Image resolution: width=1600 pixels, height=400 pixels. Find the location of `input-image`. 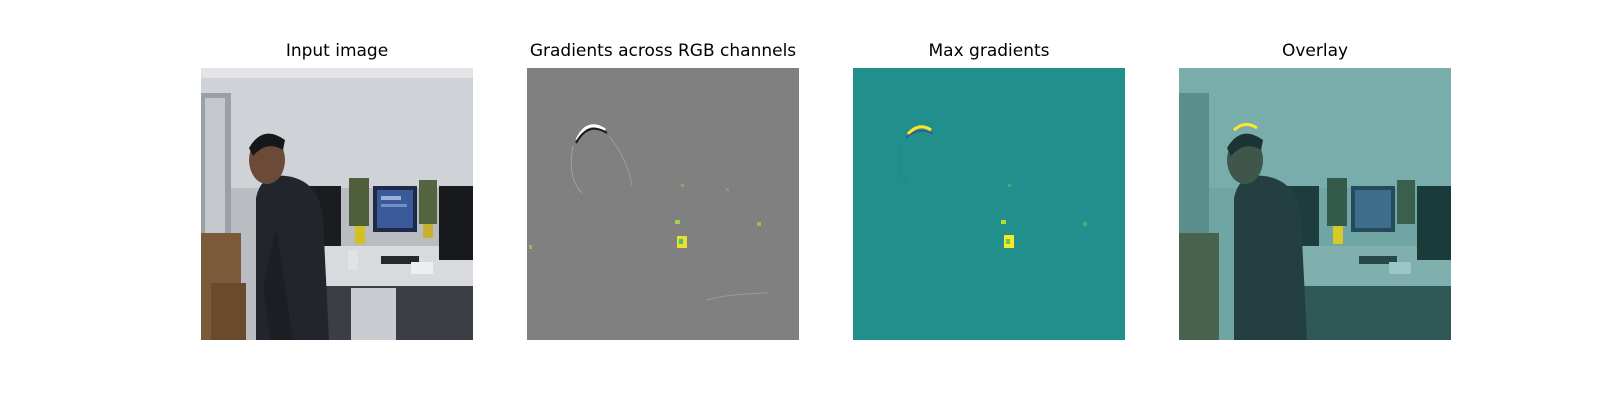

input-image is located at coordinates (337, 204).